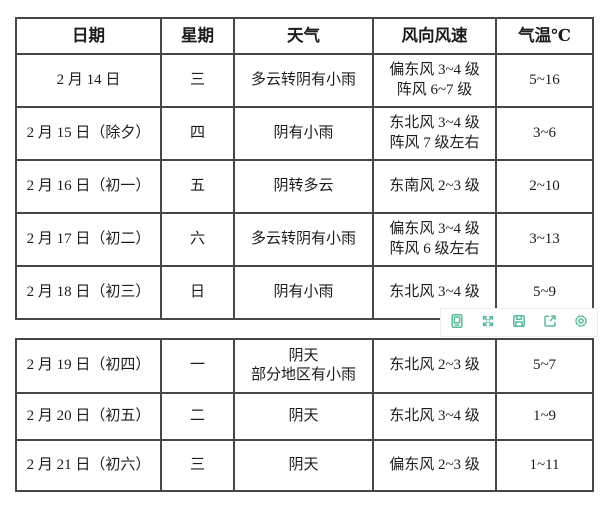  I want to click on cell-weekday: 二, so click(197, 416).